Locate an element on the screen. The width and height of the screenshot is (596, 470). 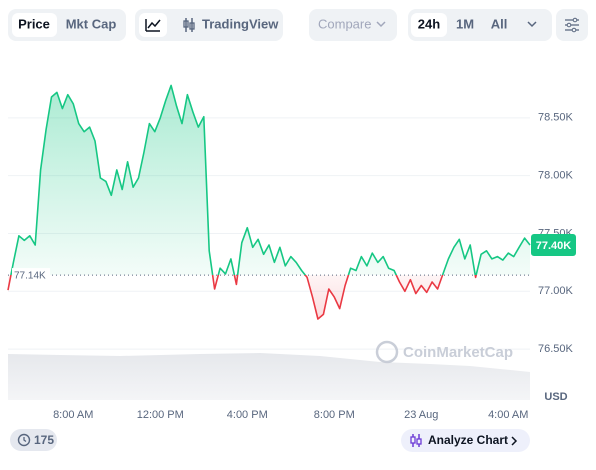
y-tick-label: 76.50K is located at coordinates (556, 349).